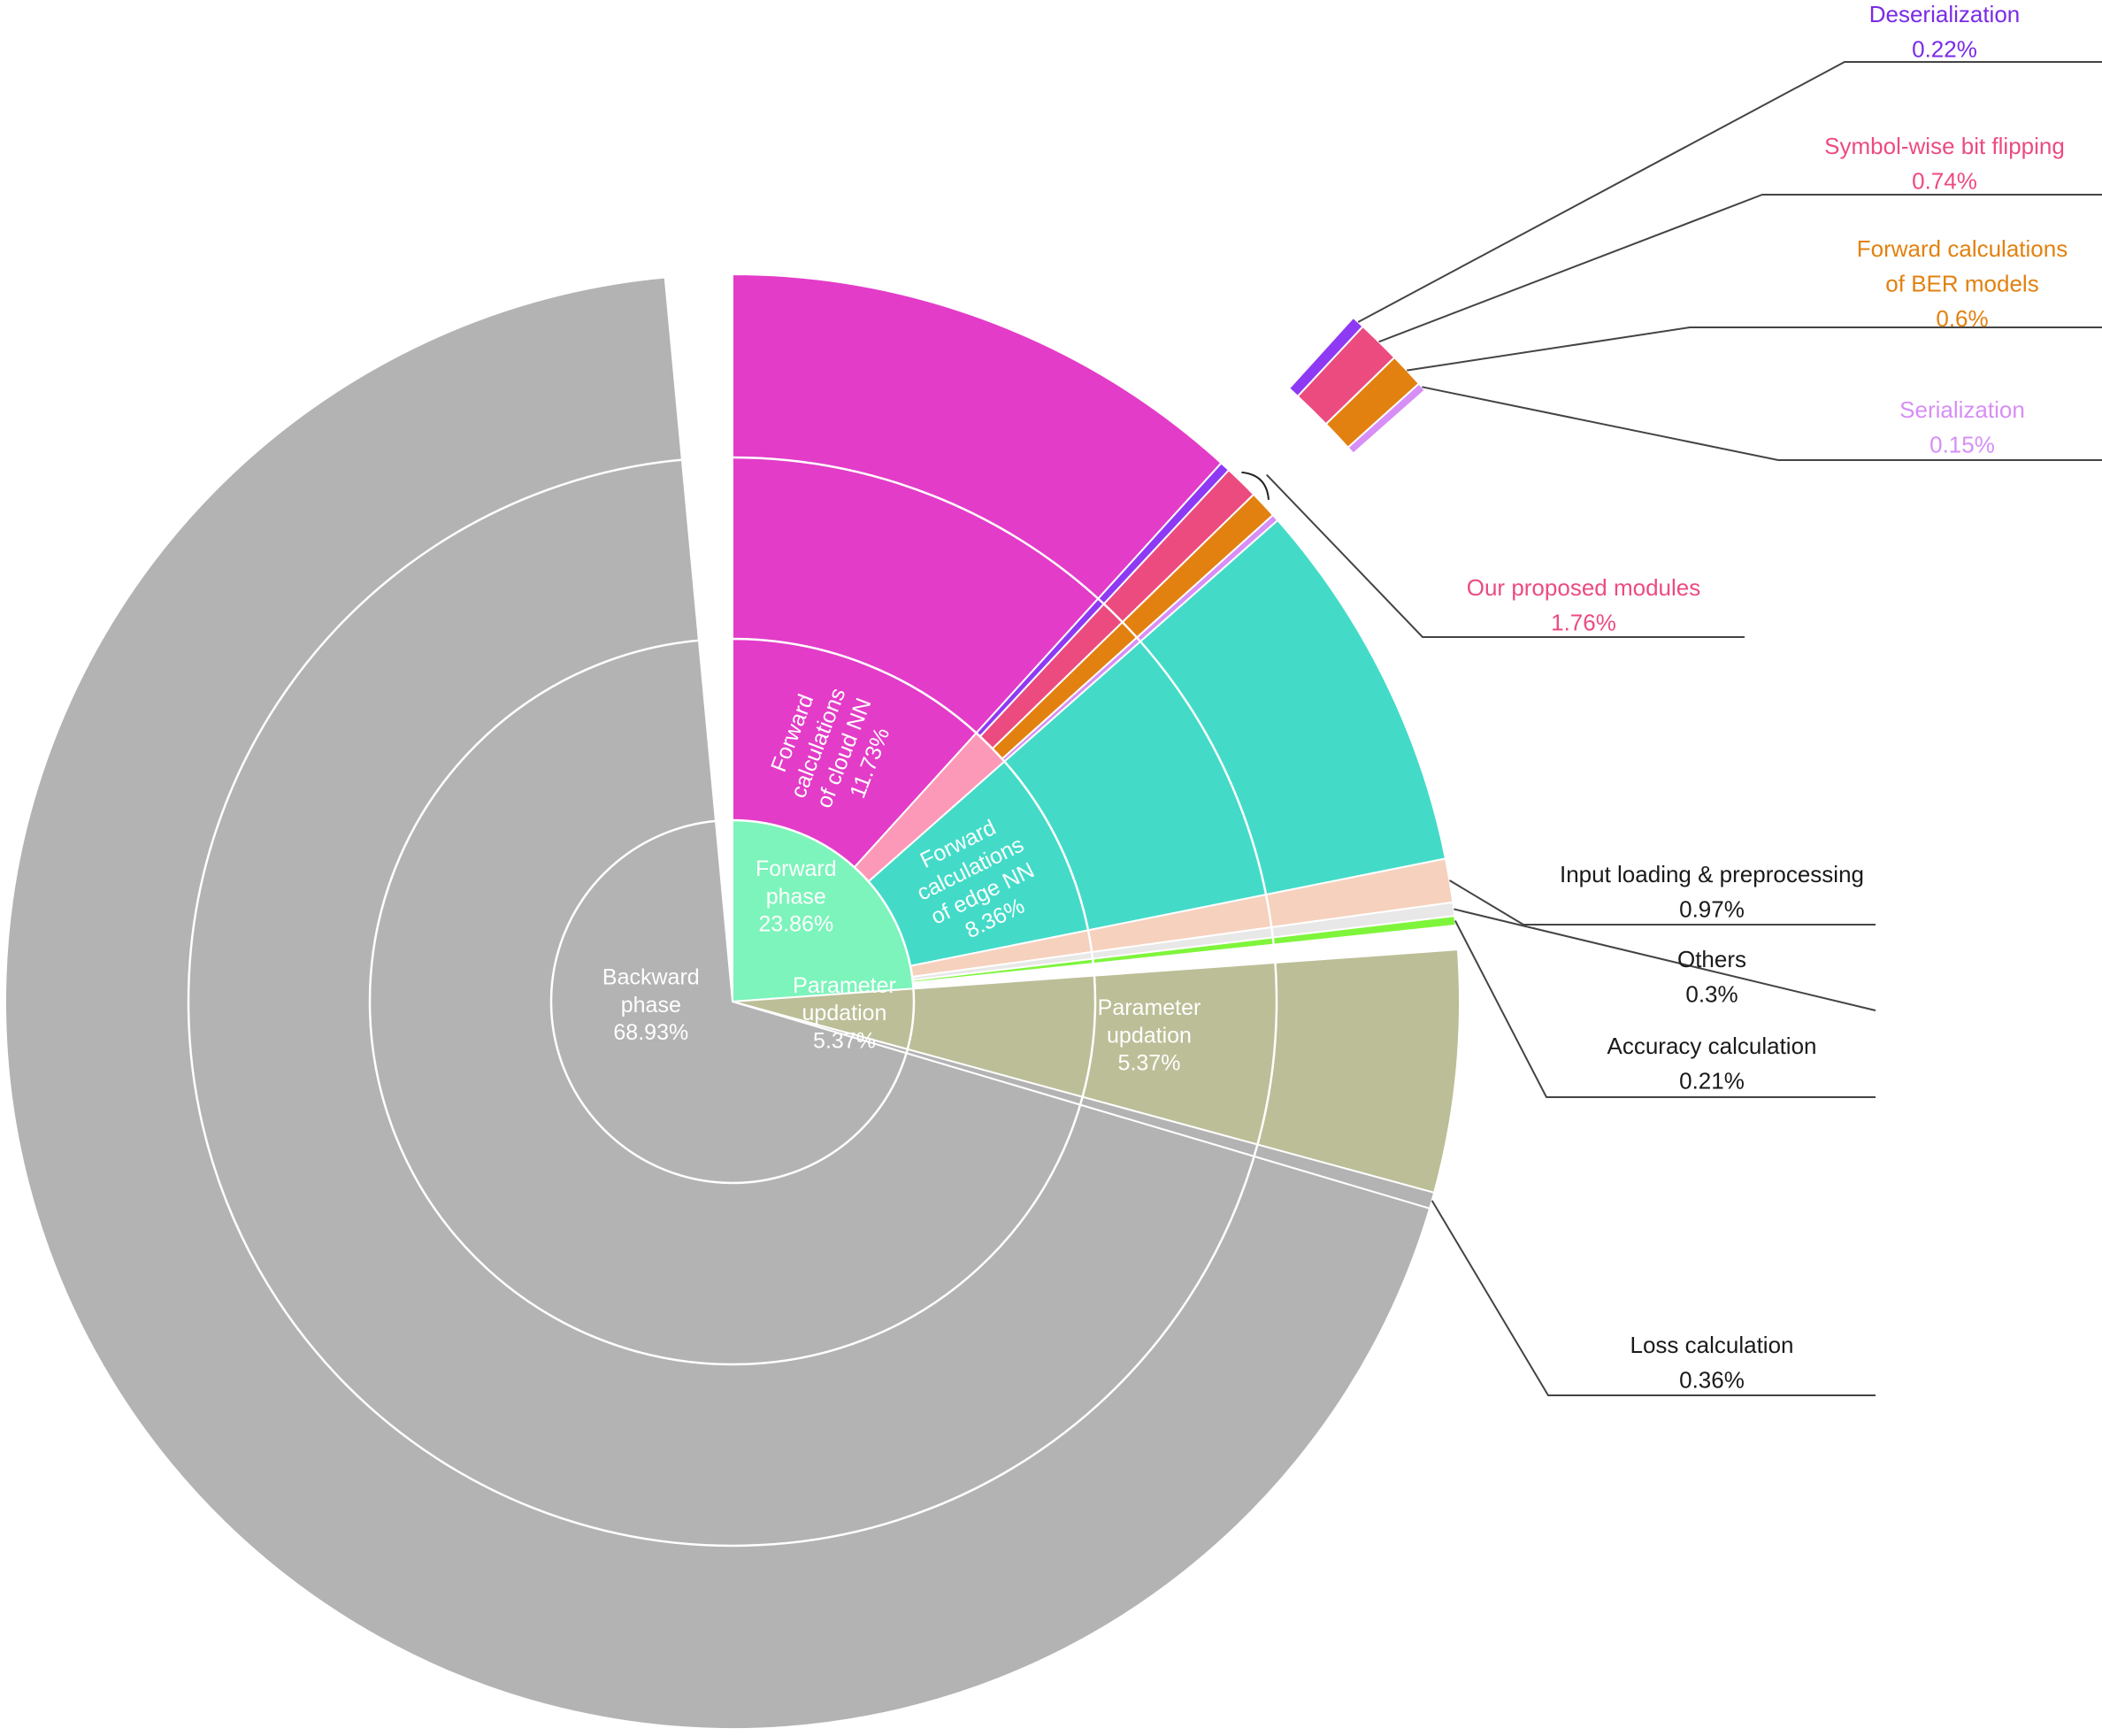 This screenshot has height=1736, width=2102. What do you see at coordinates (1653, 1298) in the screenshot?
I see `leader-loss-calculation` at bounding box center [1653, 1298].